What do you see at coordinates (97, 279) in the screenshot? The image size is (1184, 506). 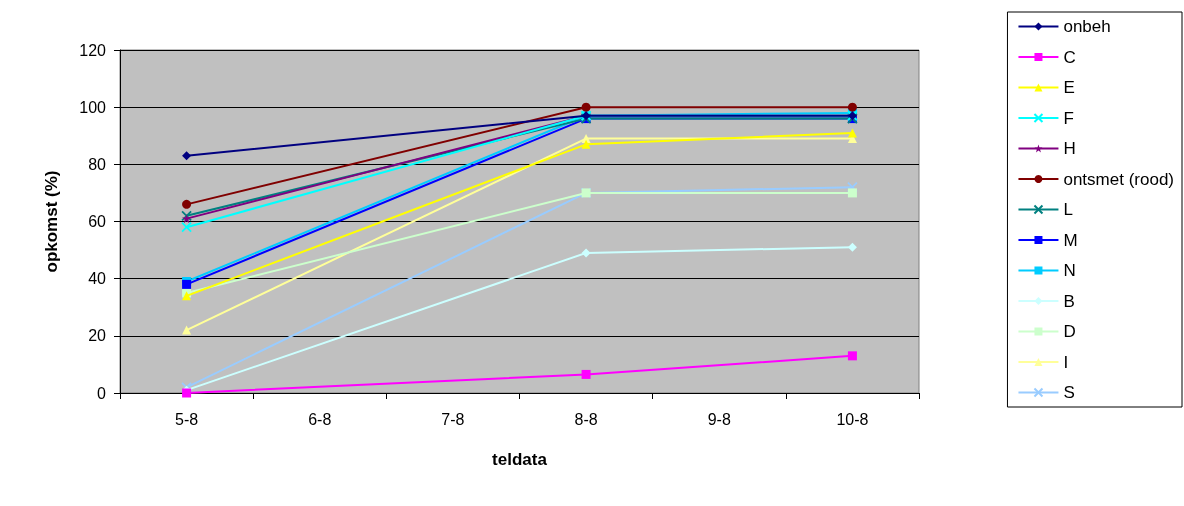 I see `y-tick-label: 40` at bounding box center [97, 279].